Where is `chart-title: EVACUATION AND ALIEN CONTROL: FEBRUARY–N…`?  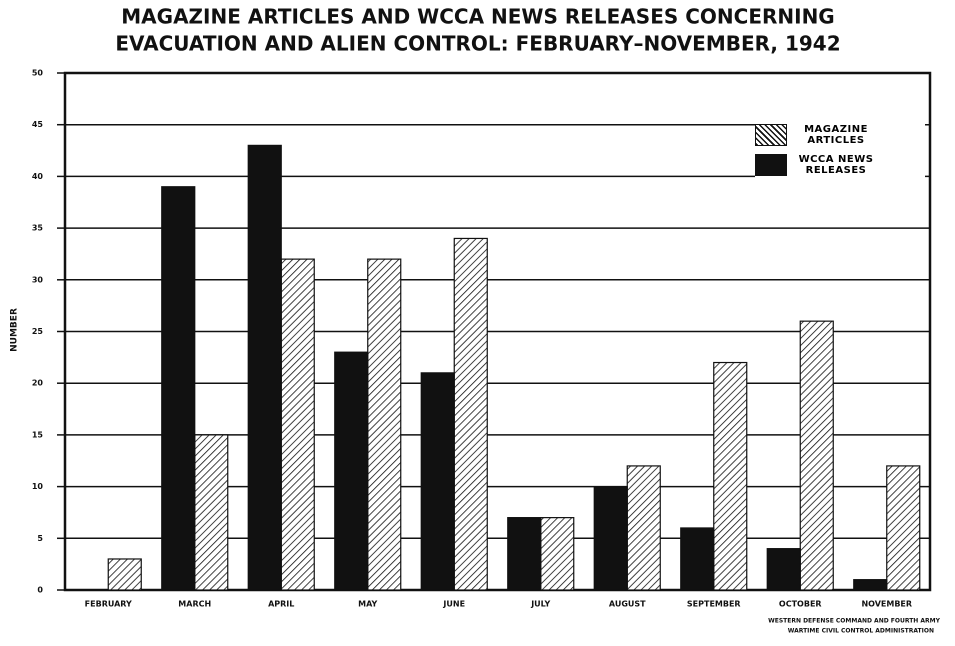 chart-title: EVACUATION AND ALIEN CONTROL: FEBRUARY–N… is located at coordinates (477, 44).